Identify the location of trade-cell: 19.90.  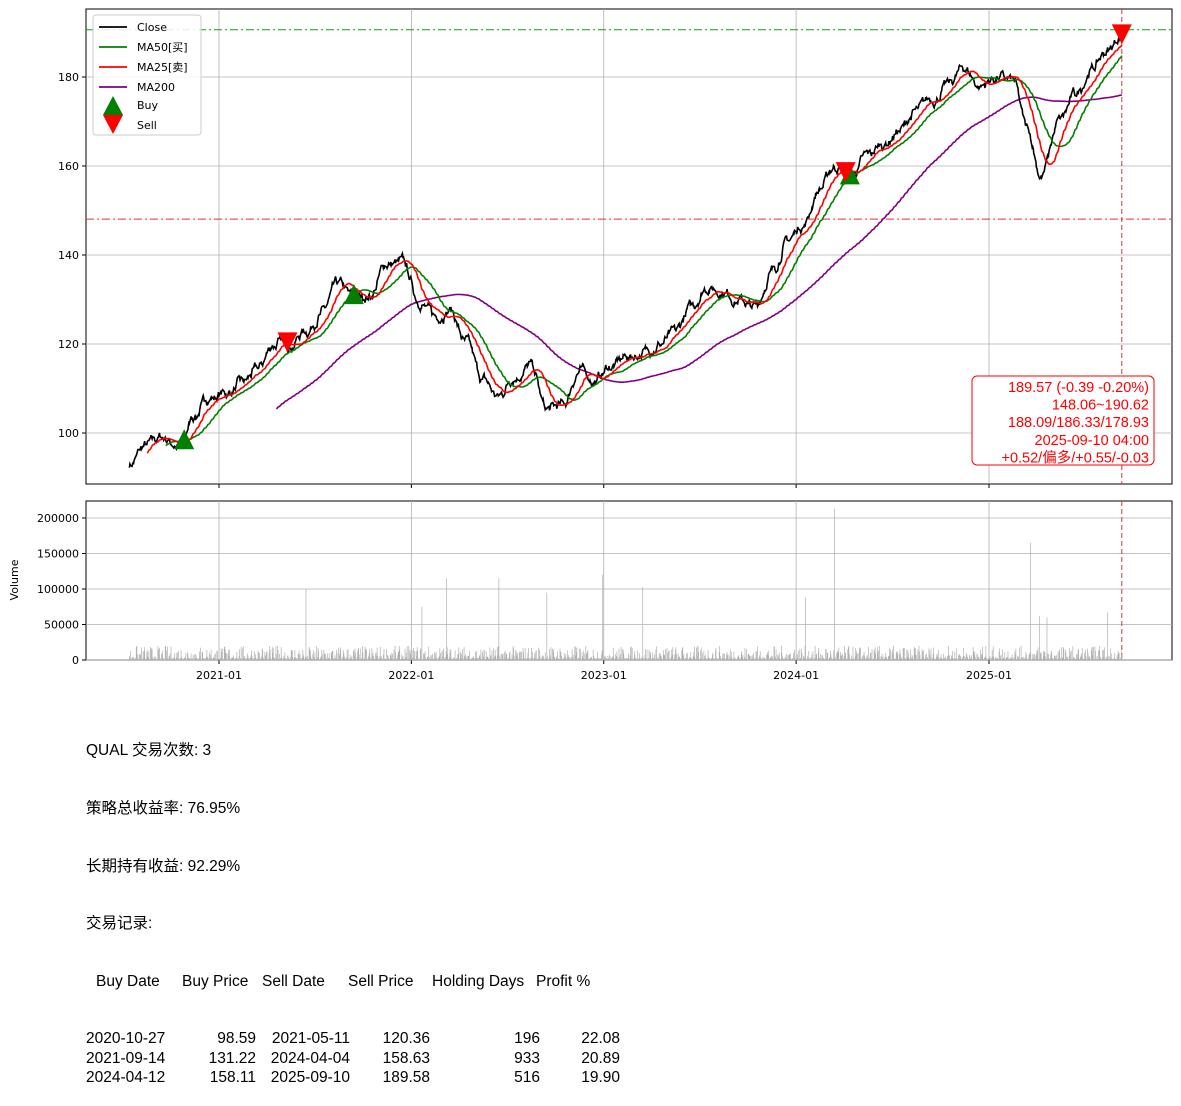
(600, 1077).